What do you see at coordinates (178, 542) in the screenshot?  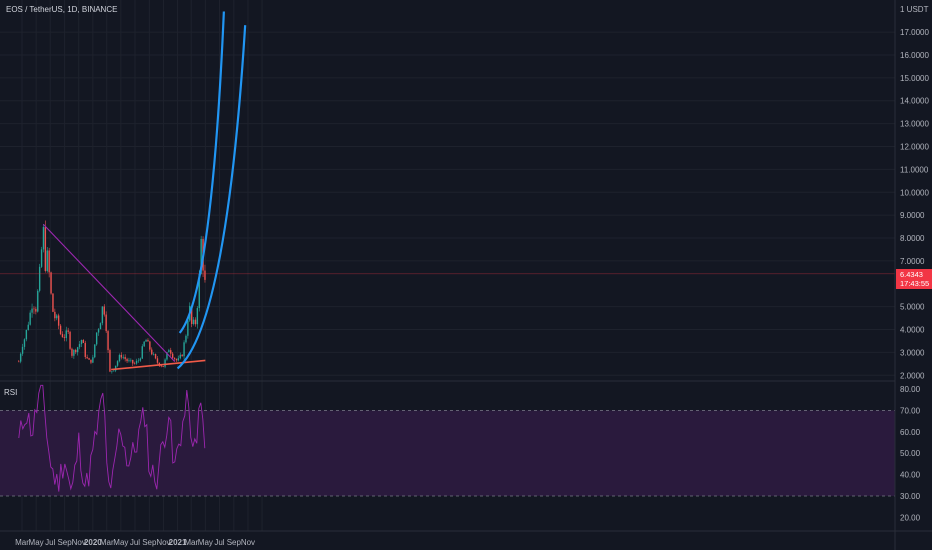 I see `time-tick-label: 2021` at bounding box center [178, 542].